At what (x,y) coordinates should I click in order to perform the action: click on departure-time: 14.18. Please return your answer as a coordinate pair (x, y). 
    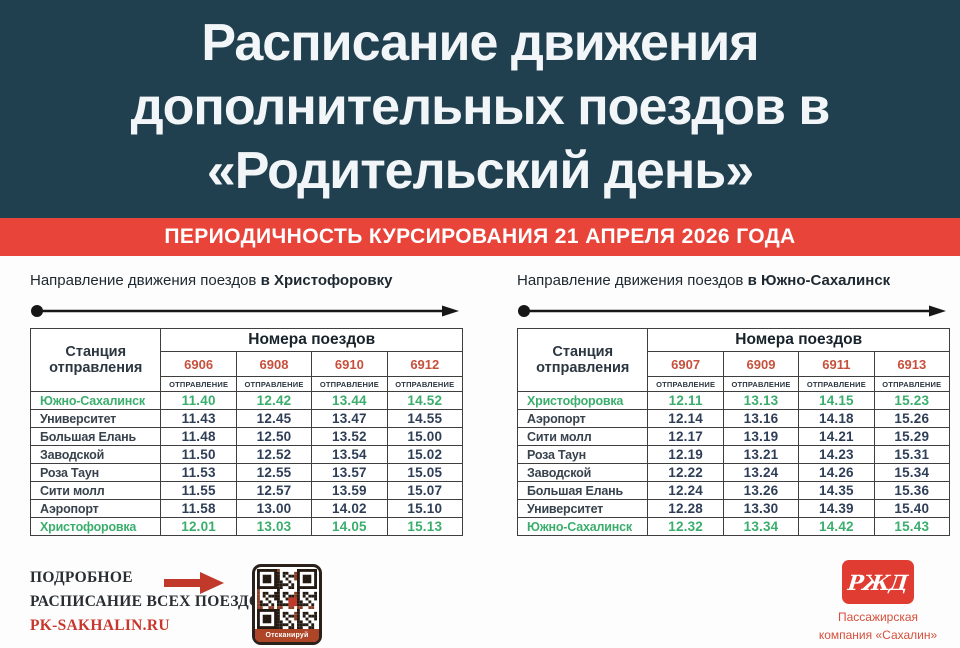
    Looking at the image, I should click on (836, 418).